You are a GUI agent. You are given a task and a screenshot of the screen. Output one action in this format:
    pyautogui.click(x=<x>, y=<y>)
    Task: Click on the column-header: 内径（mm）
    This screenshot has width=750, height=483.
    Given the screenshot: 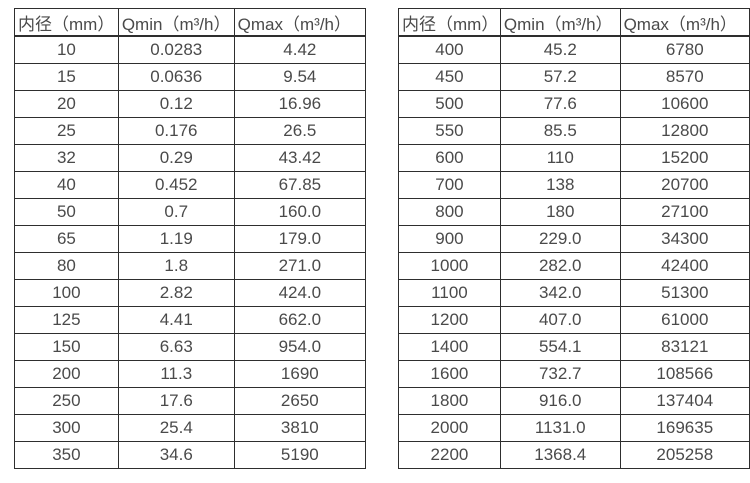 What is the action you would take?
    pyautogui.click(x=449, y=22)
    